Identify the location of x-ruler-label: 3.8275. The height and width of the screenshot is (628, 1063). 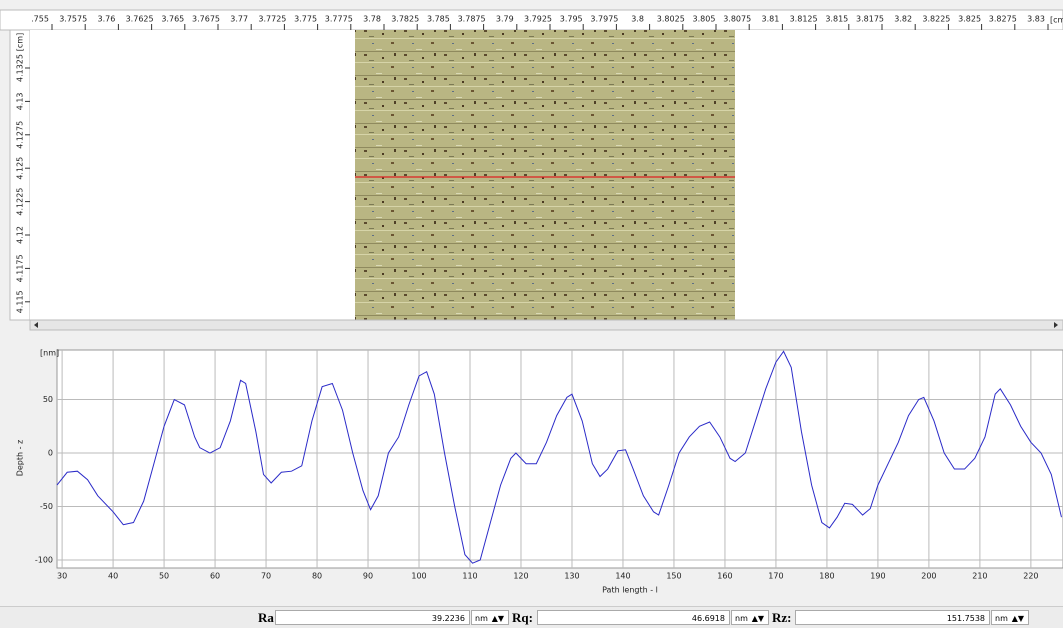
(1003, 19).